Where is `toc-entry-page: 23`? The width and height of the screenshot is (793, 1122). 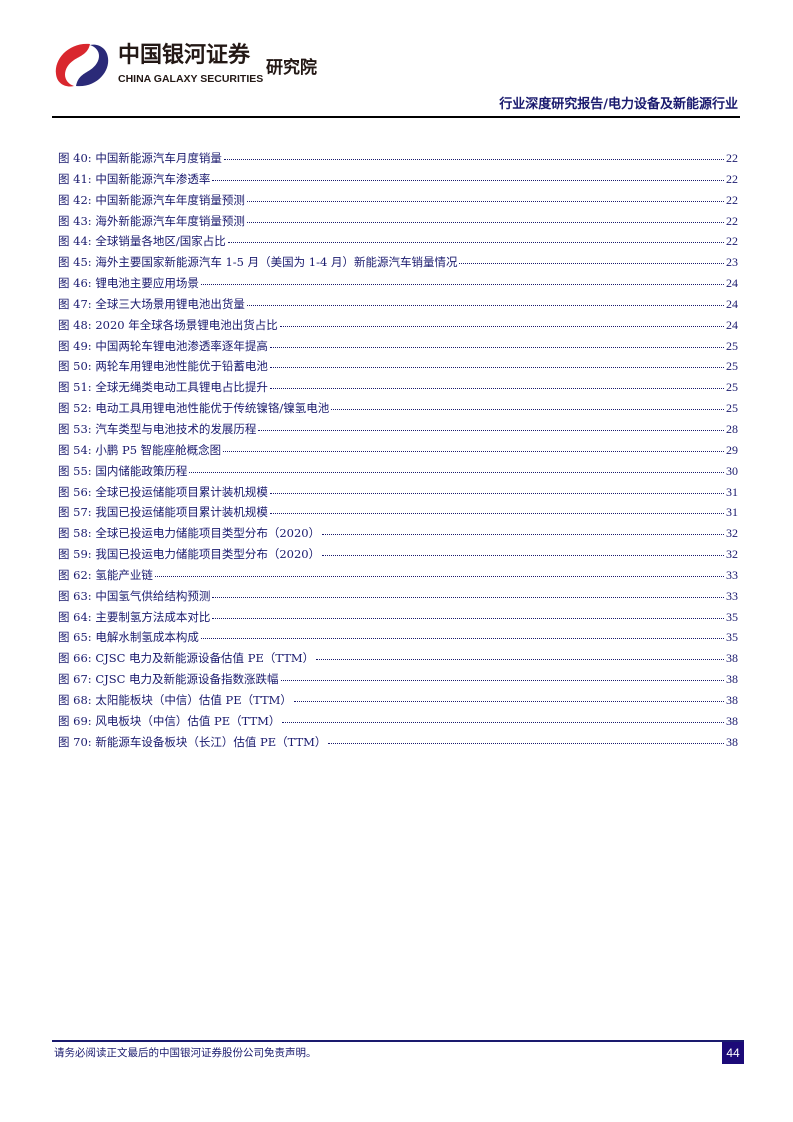
toc-entry-page: 23 is located at coordinates (732, 262).